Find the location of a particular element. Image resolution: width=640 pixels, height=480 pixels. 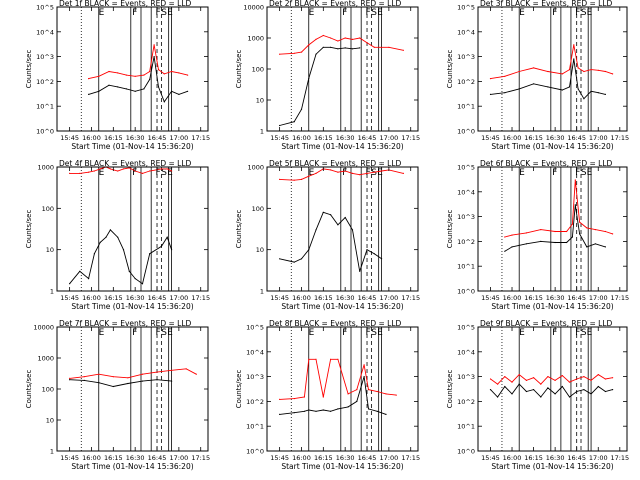

x-axis-label: Start Time (01-Nov-14 15:36:20) is located at coordinates (132, 306).